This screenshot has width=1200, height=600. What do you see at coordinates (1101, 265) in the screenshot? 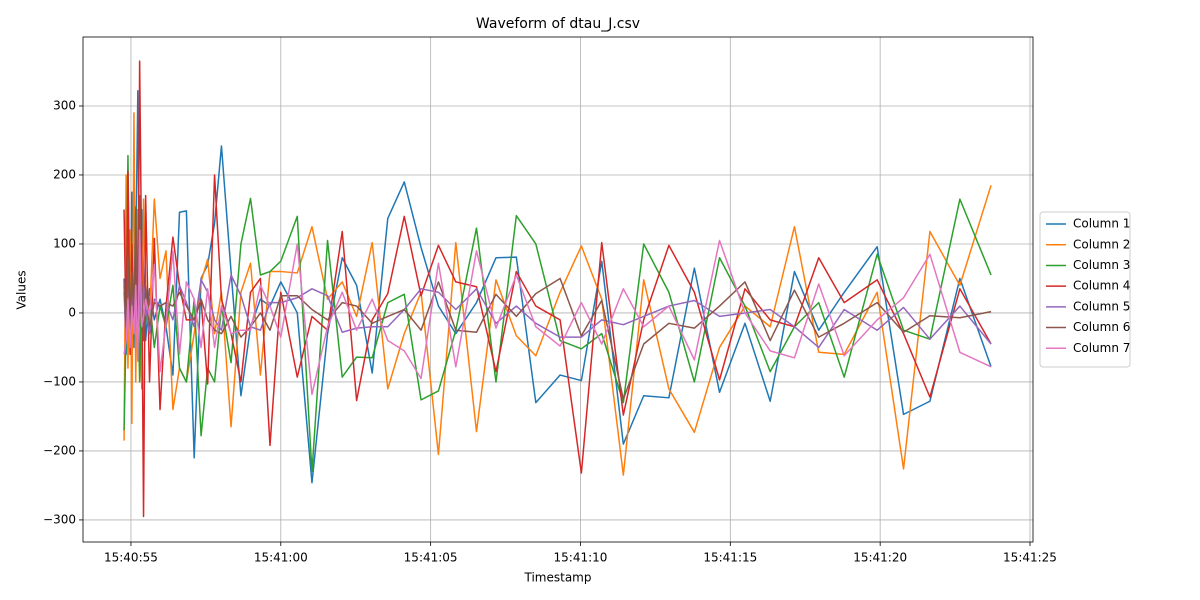
I see `legend-label: Column 3` at bounding box center [1101, 265].